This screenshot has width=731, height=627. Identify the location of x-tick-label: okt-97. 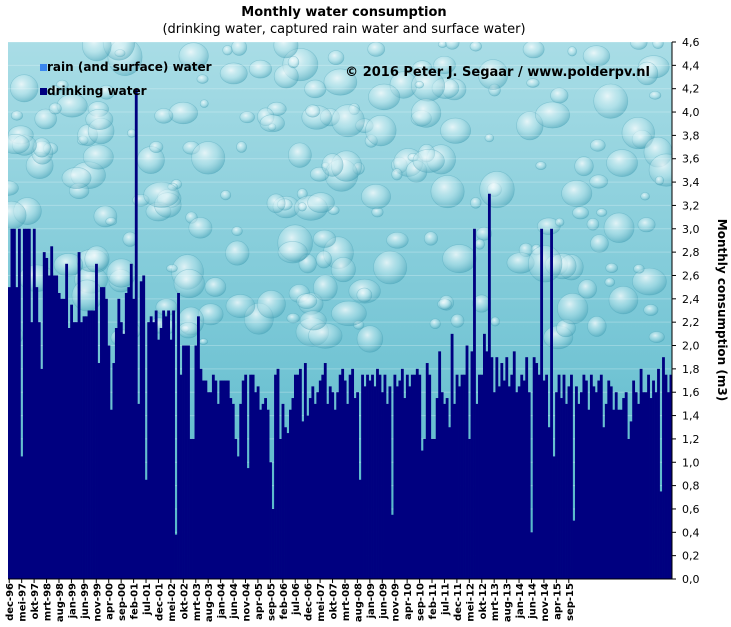
(35, 601).